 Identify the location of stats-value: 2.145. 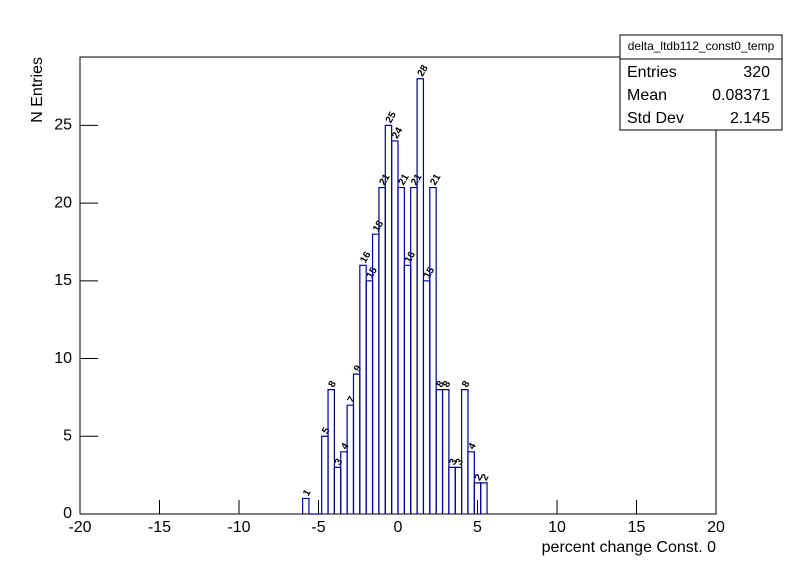
(750, 118).